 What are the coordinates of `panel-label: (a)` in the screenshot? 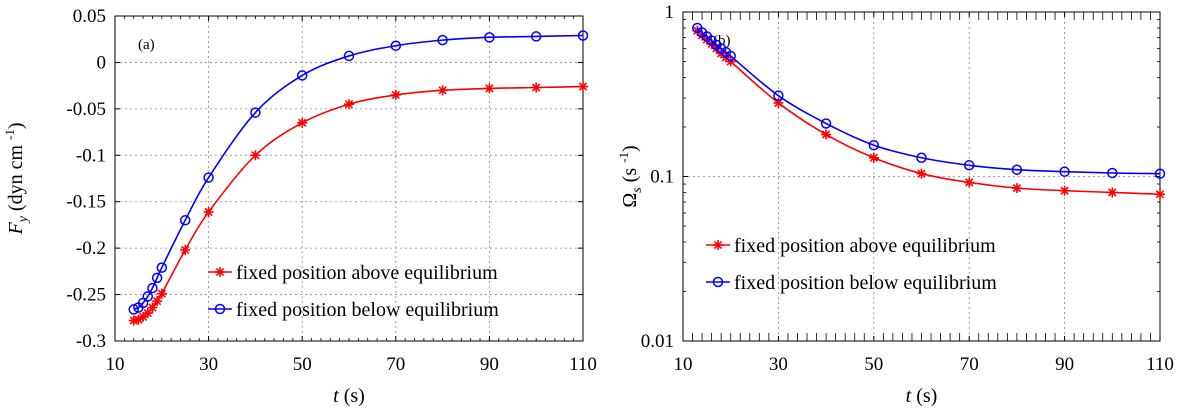 It's located at (146, 45).